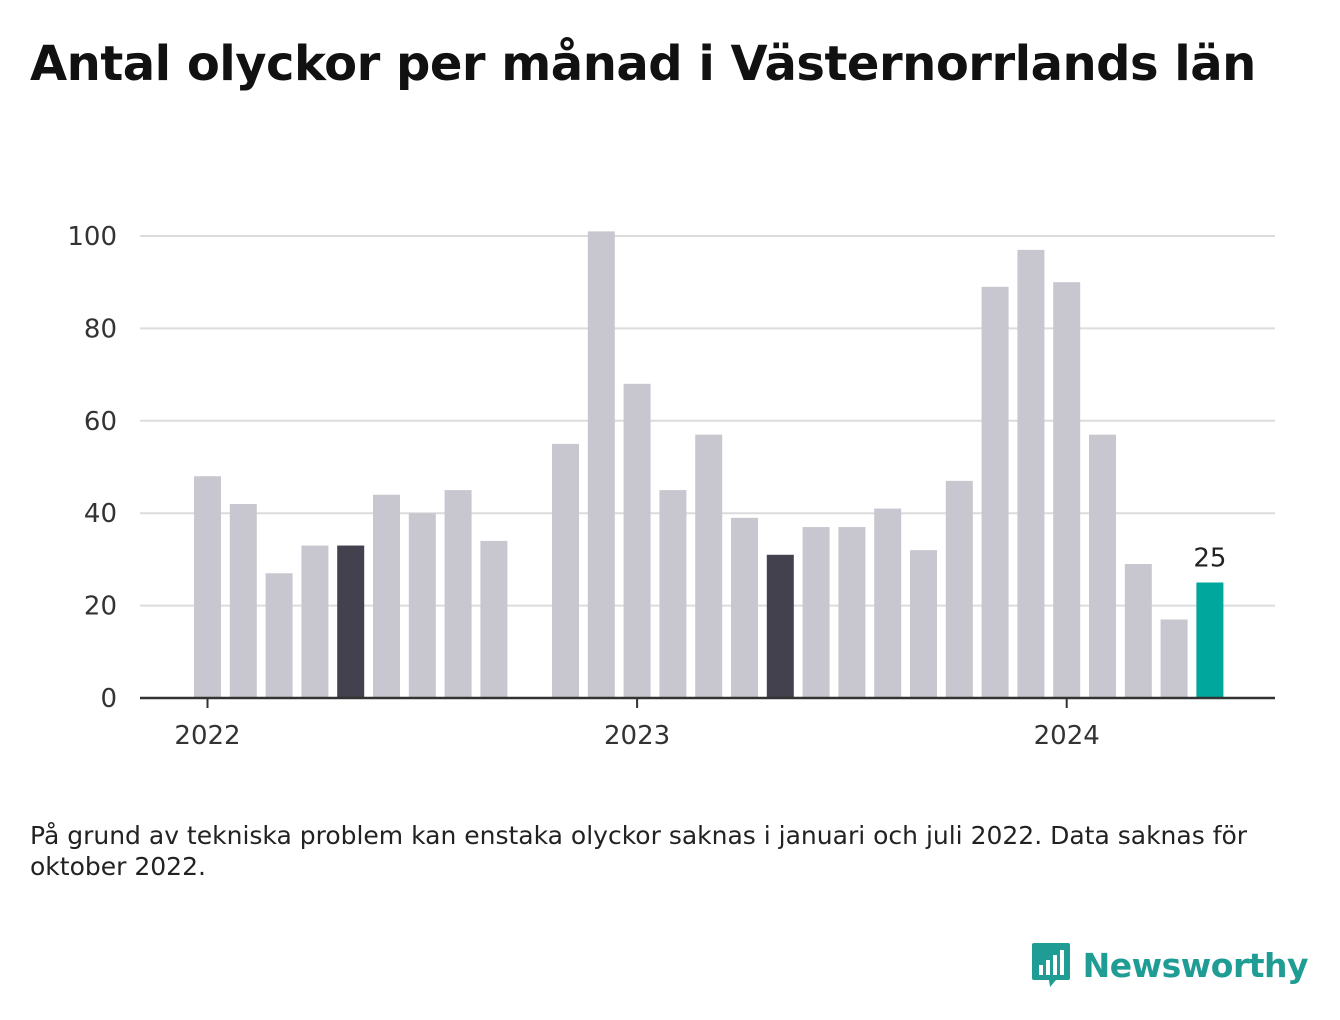 The height and width of the screenshot is (1020, 1340). Describe the element at coordinates (707, 723) in the screenshot. I see `x-axis: 2022 2023 2024` at that location.